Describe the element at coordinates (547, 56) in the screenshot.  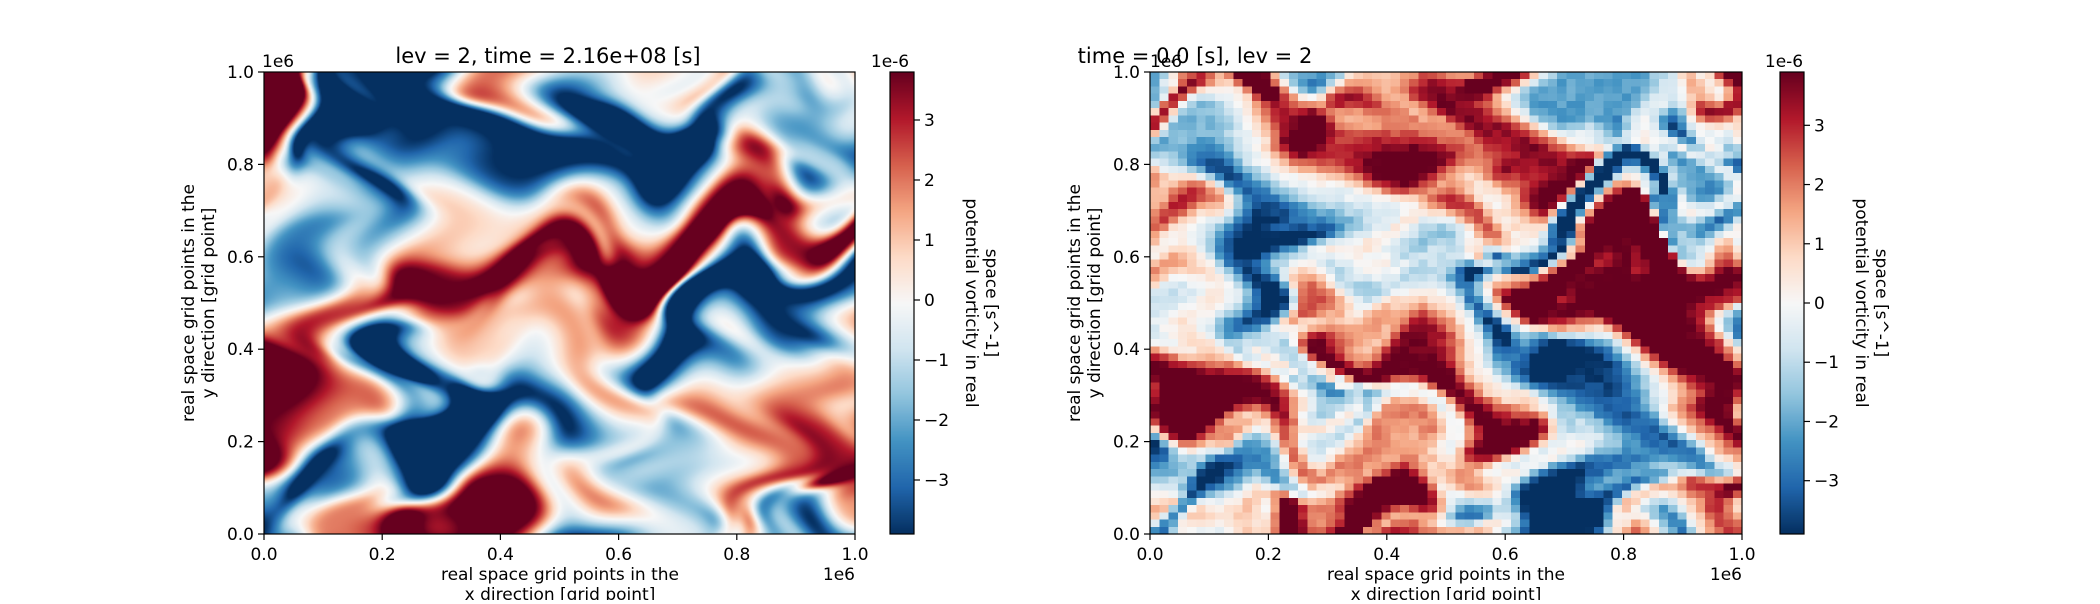
I see `panel-title: lev = 2, time = 2.16e+08 [s]` at that location.